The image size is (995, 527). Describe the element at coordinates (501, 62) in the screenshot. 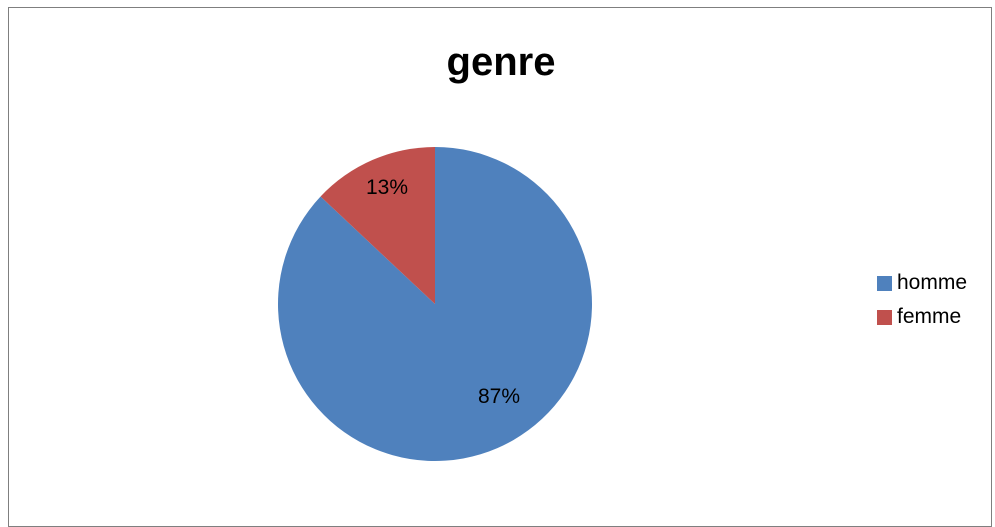

I see `chart-title: genre` at that location.